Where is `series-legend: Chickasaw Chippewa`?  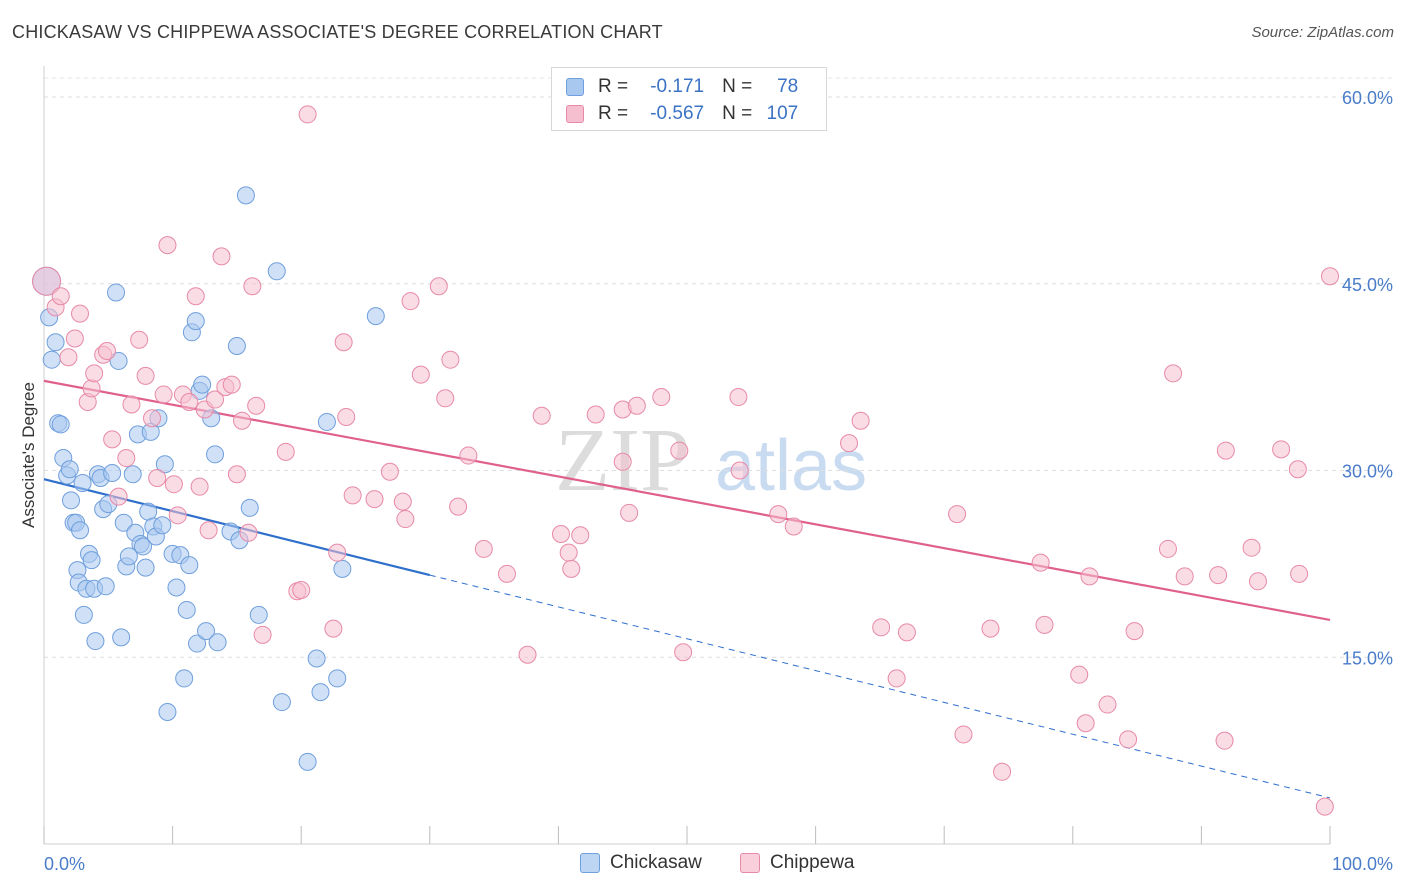
series-legend: Chickasaw Chippewa is located at coordinates (703, 865).